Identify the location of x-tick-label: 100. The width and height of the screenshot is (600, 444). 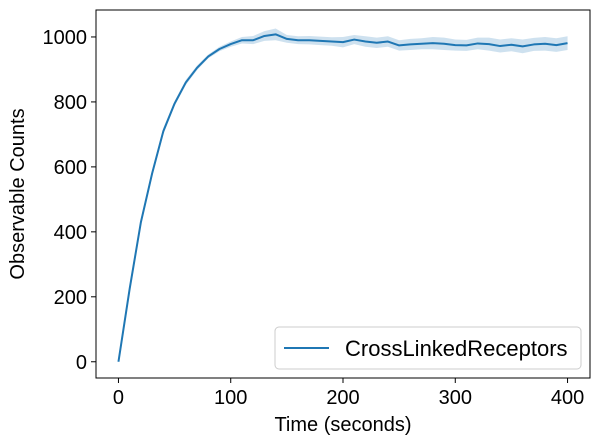
(230, 398).